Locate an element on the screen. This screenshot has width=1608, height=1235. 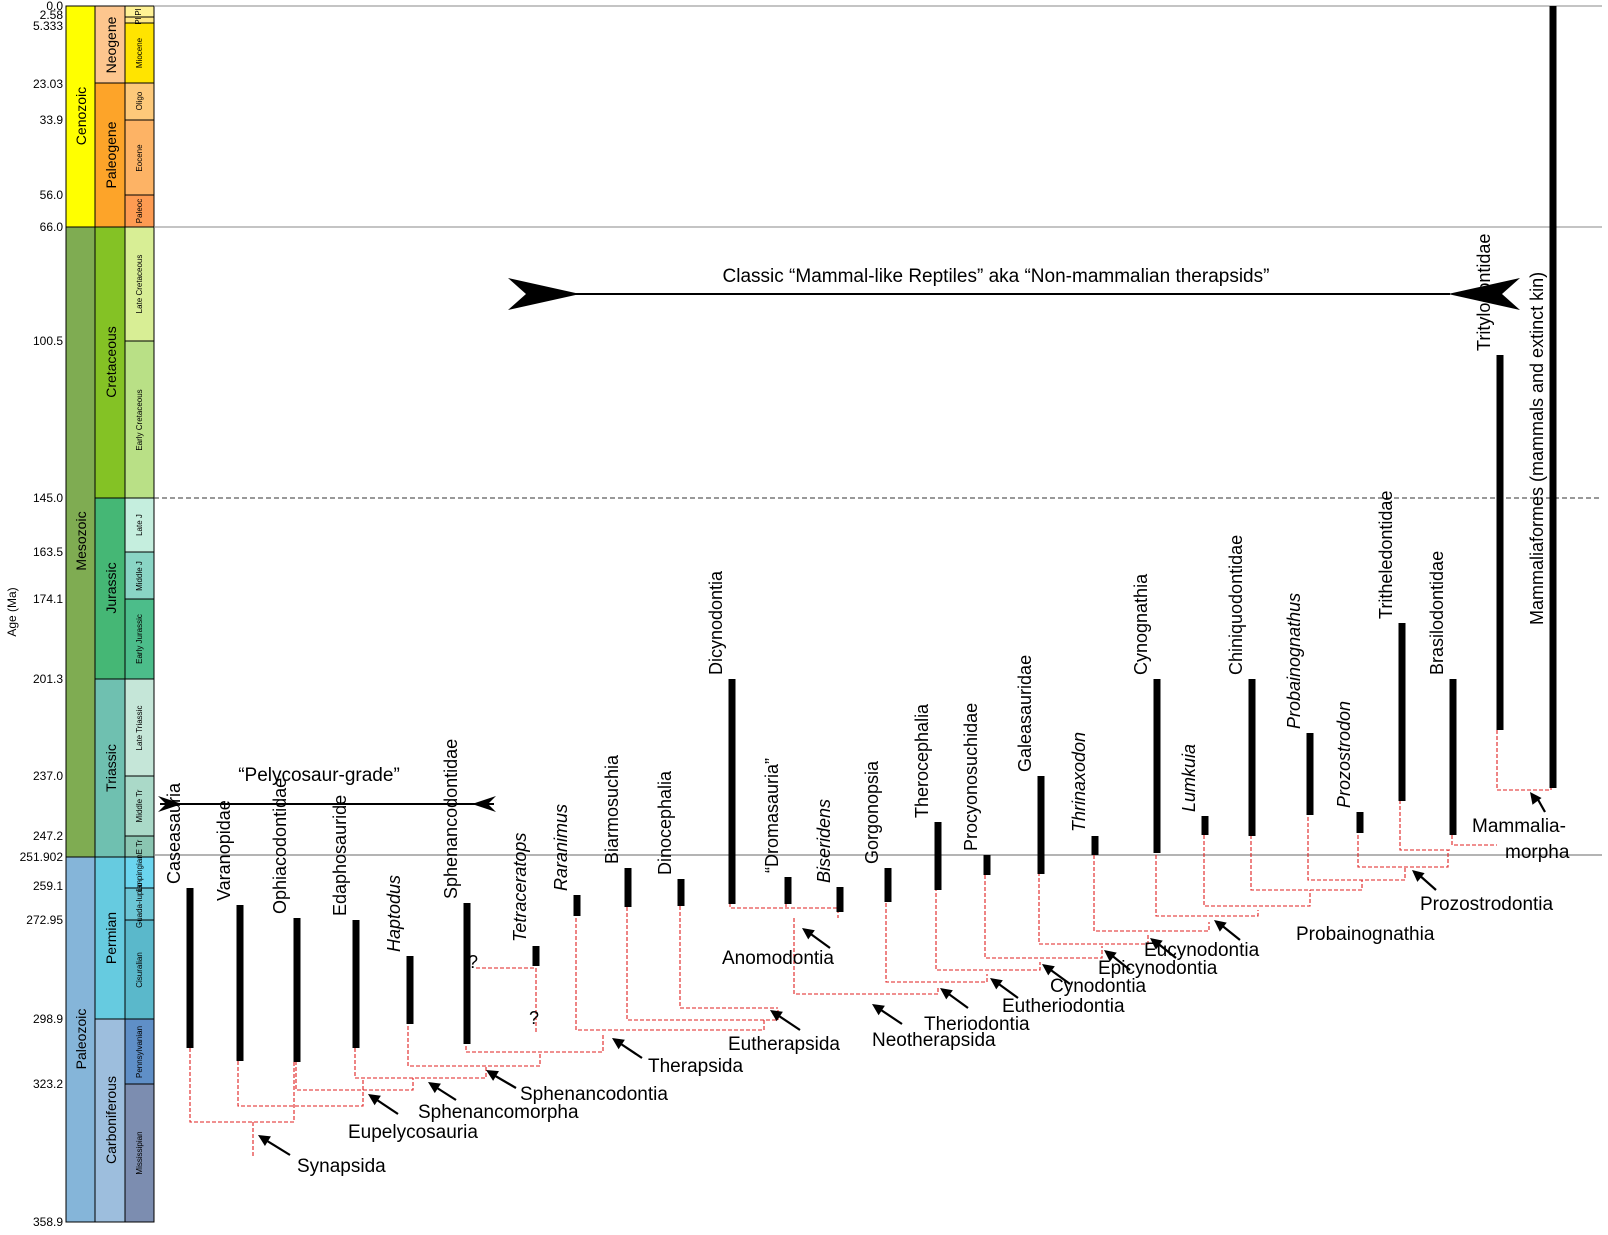
tick-label: 298.9 is located at coordinates (48, 1019).